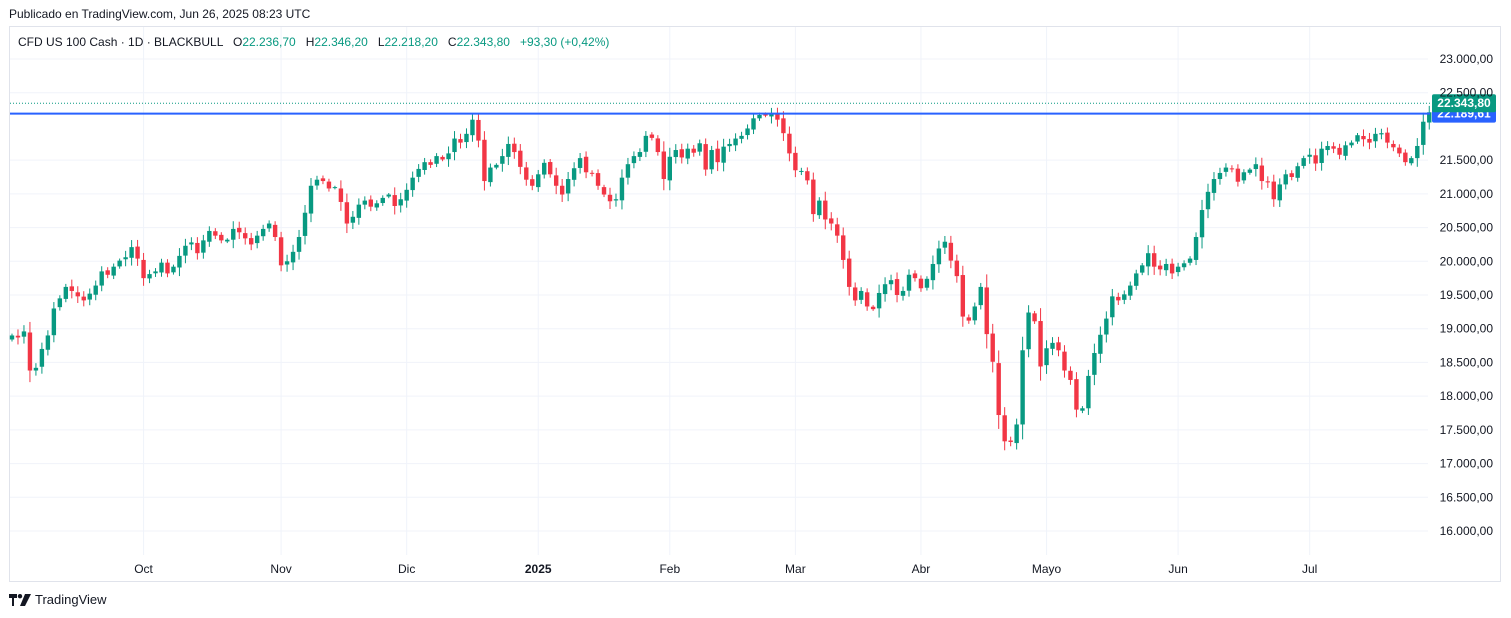 The width and height of the screenshot is (1511, 618). Describe the element at coordinates (452, 42) in the screenshot. I see `close-key: C` at that location.